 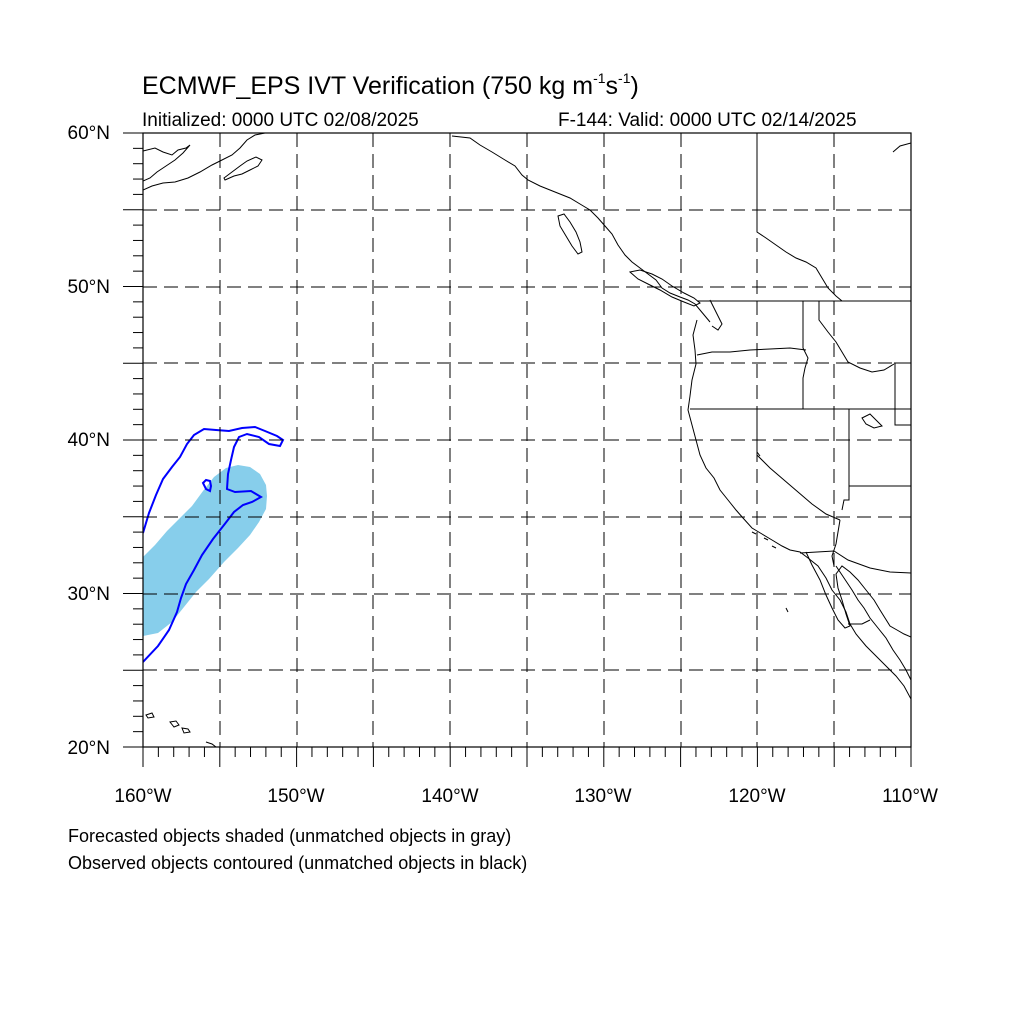 I want to click on washington-oregon-border, so click(x=751, y=351).